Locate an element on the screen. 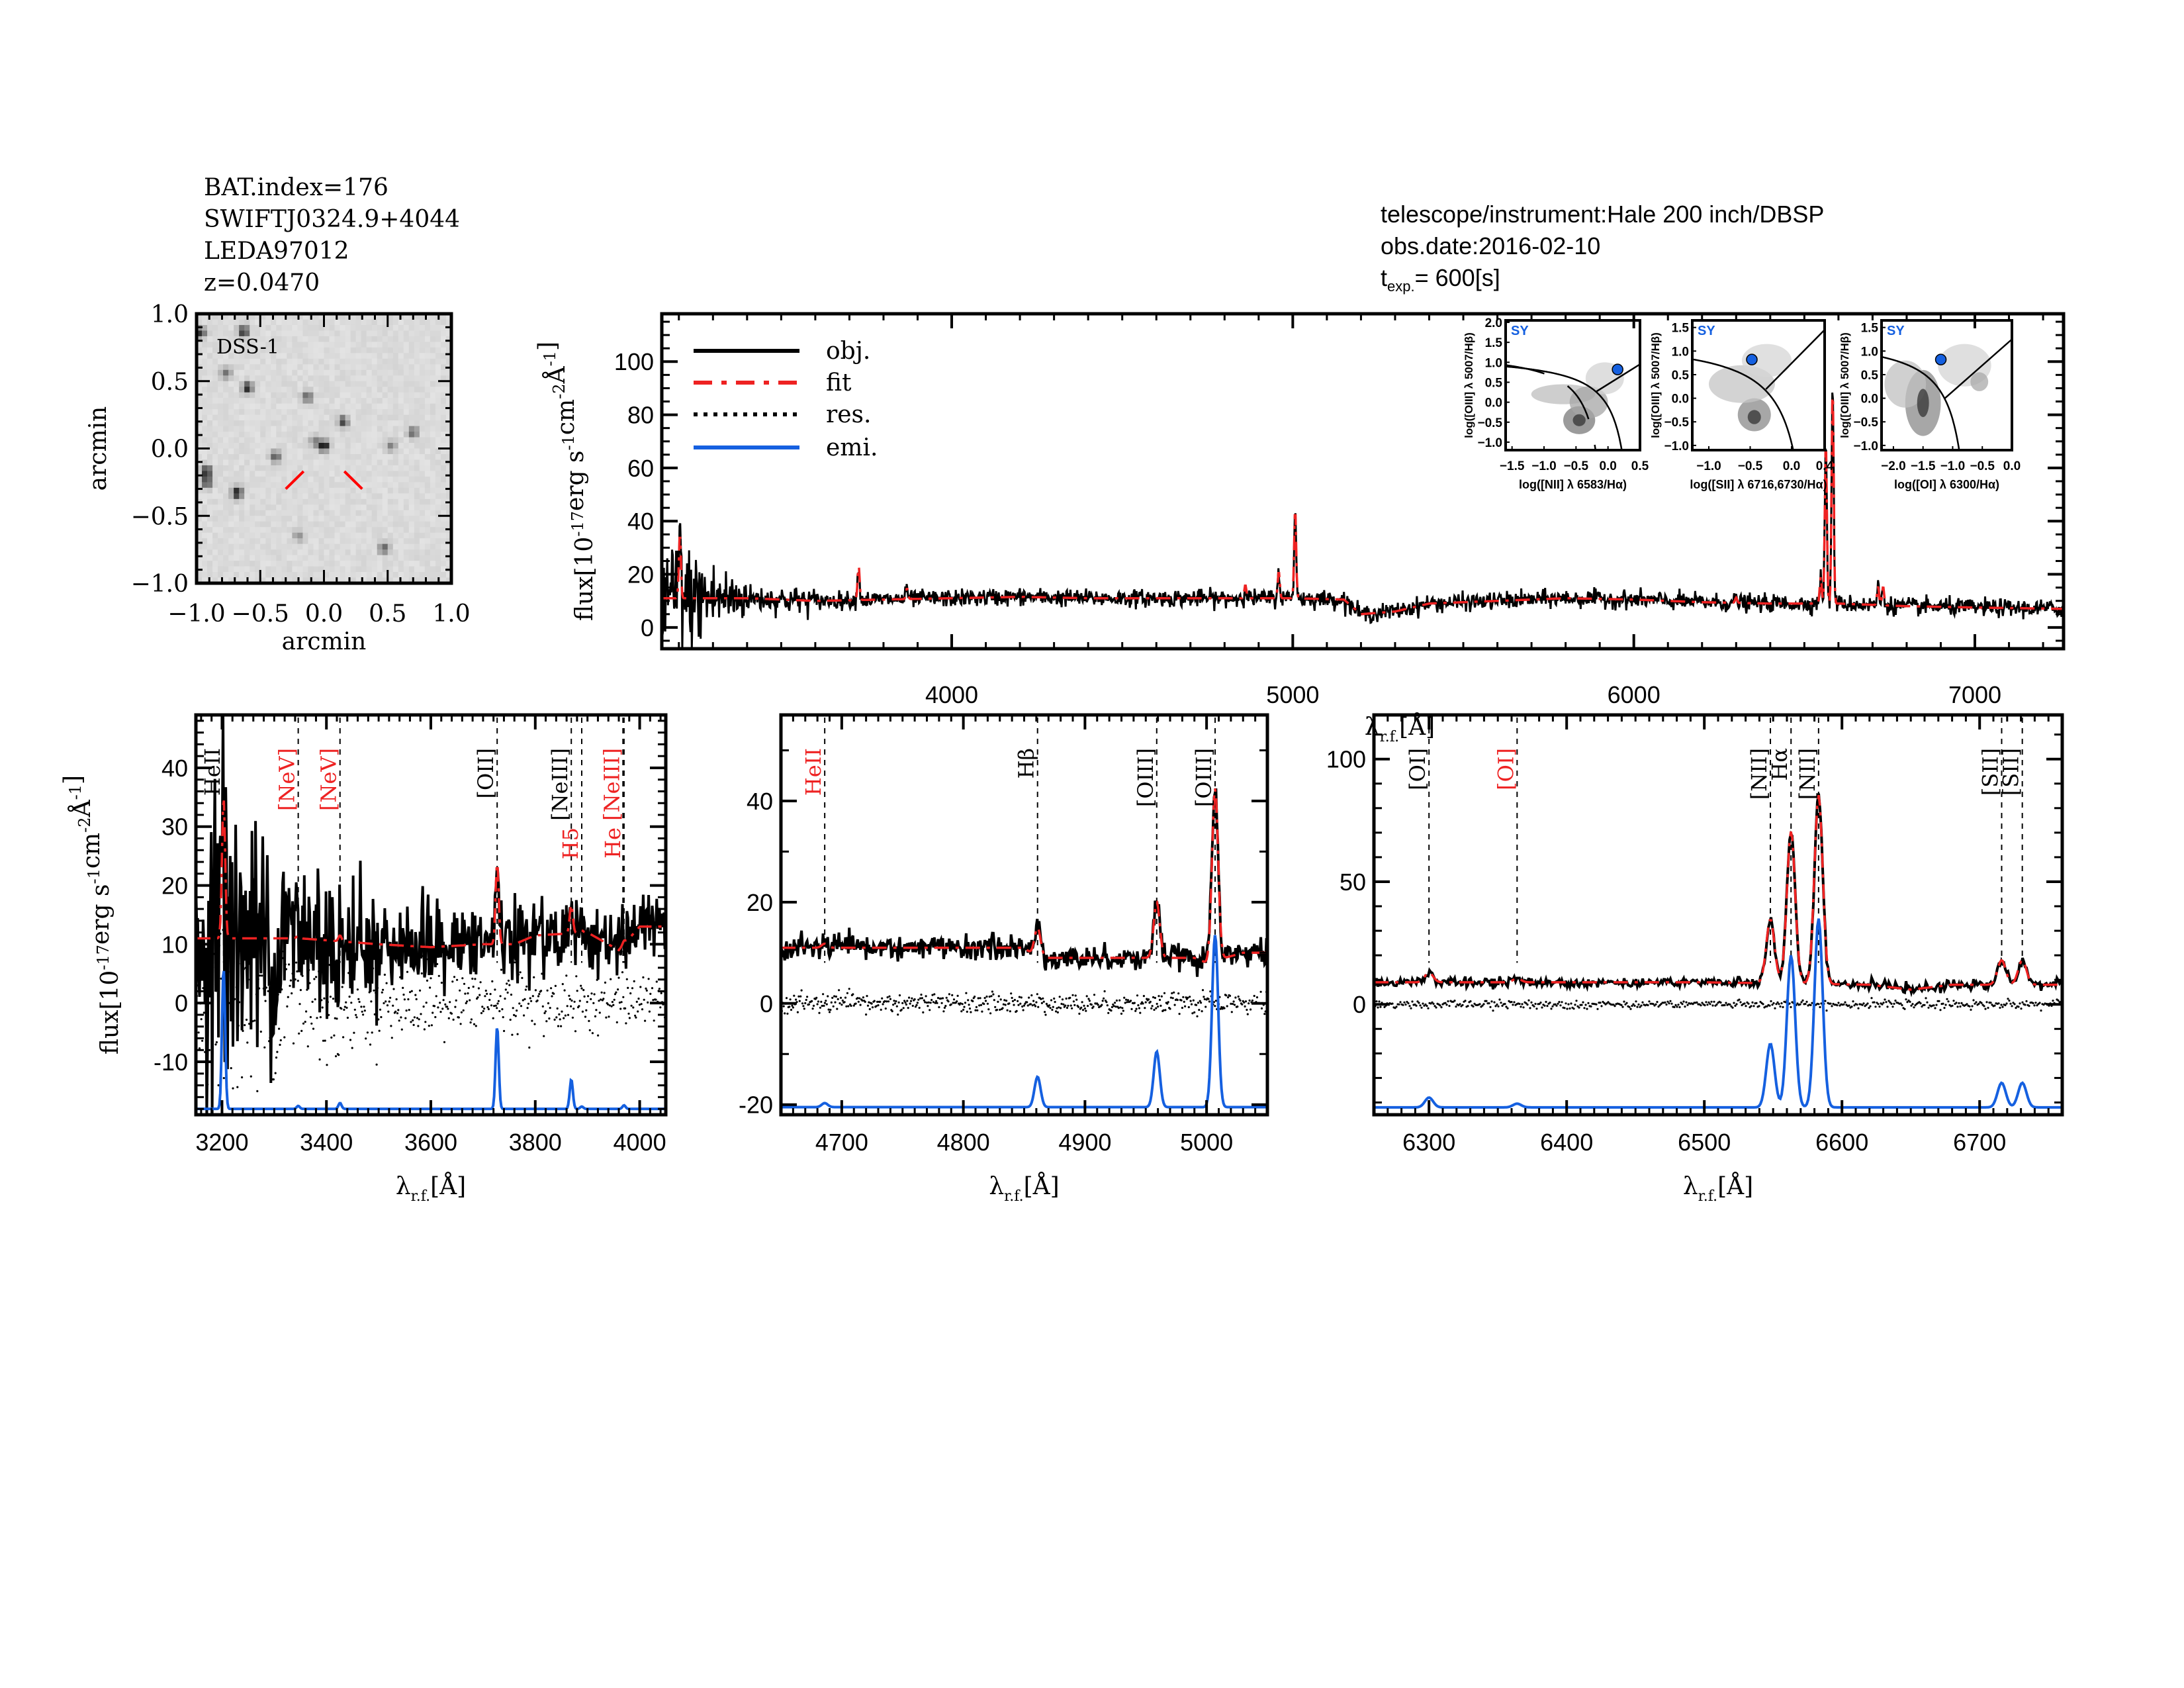 Image resolution: width=2184 pixels, height=1688 pixels. line-label: [OI] is located at coordinates (1505, 769).